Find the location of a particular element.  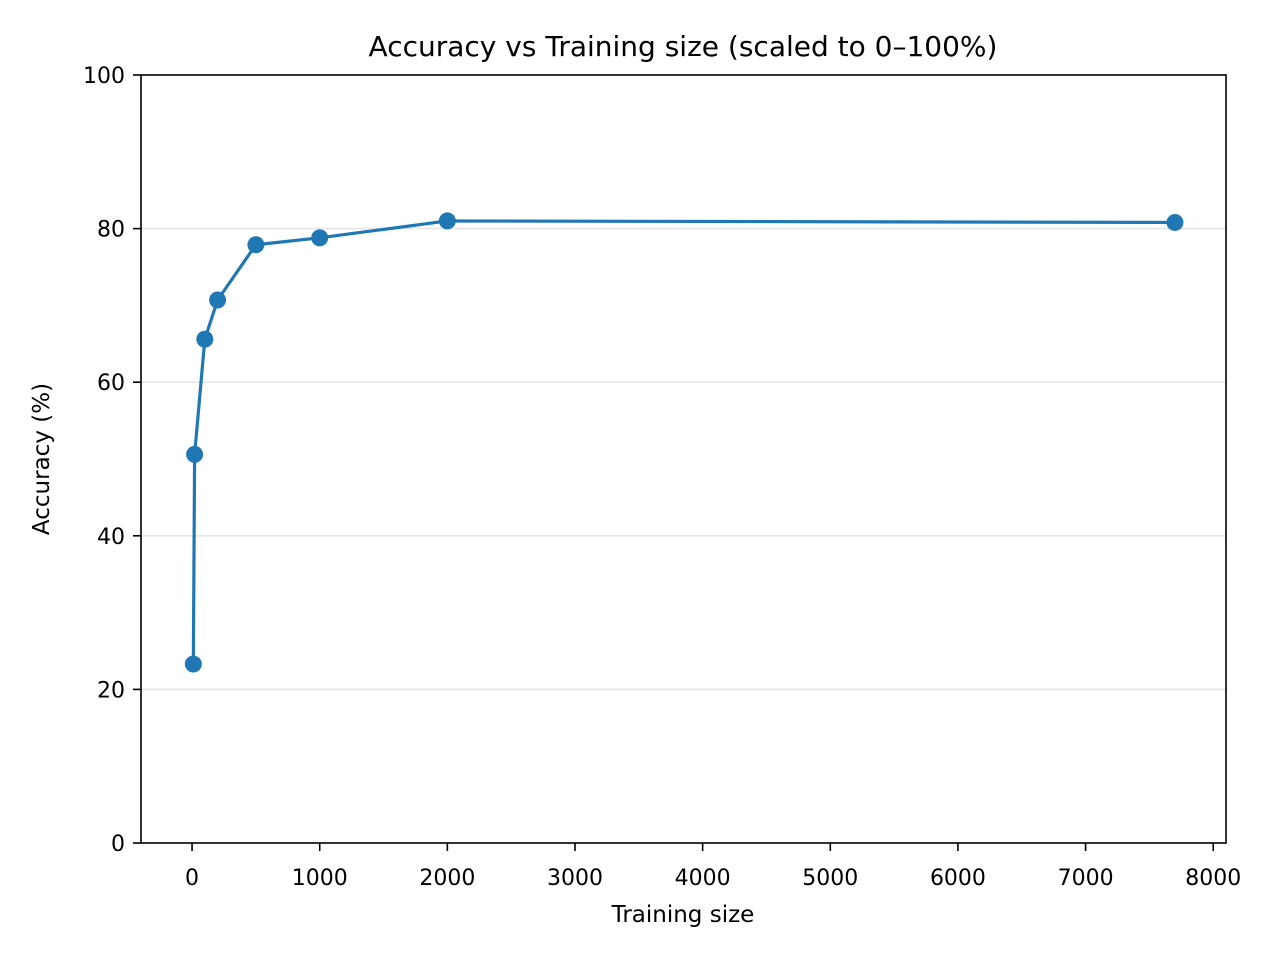

y-axis-ticks: 0 20 40 60 80 100 is located at coordinates (112, 460).